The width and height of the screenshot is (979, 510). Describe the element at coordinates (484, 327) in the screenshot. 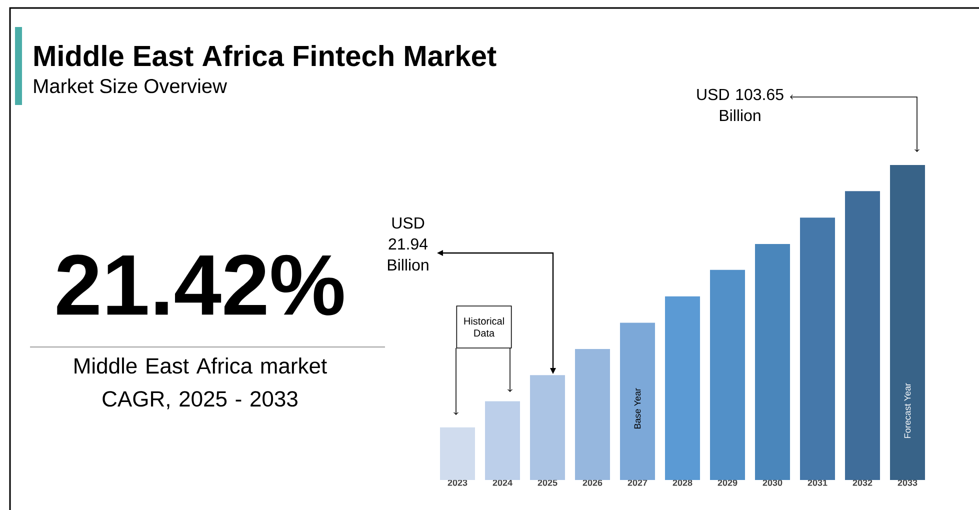

I see `annotation: Historical Data` at that location.